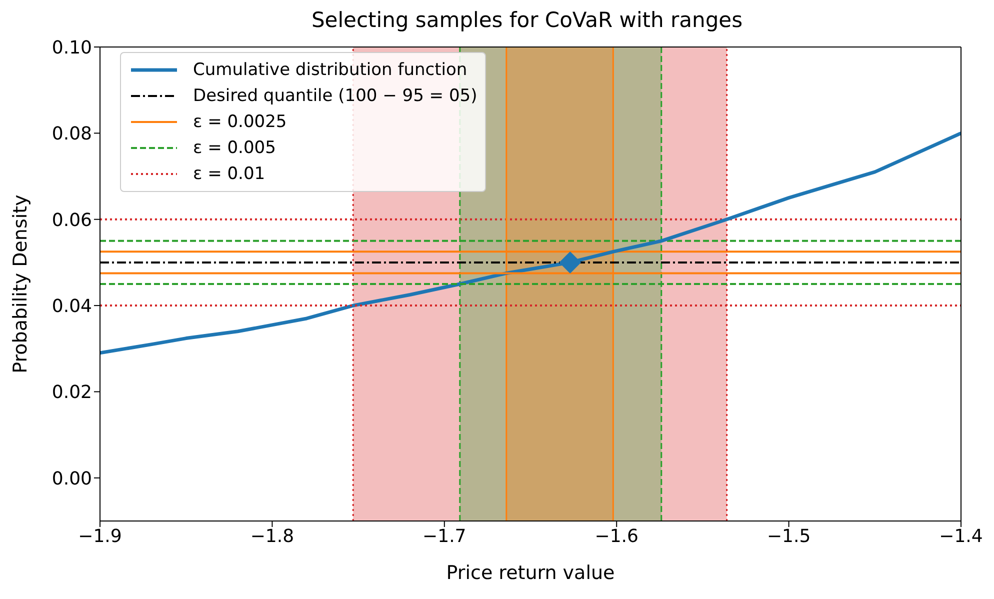 This screenshot has height=599, width=994. What do you see at coordinates (234, 148) in the screenshot?
I see `legend-label: ε = 0.005` at bounding box center [234, 148].